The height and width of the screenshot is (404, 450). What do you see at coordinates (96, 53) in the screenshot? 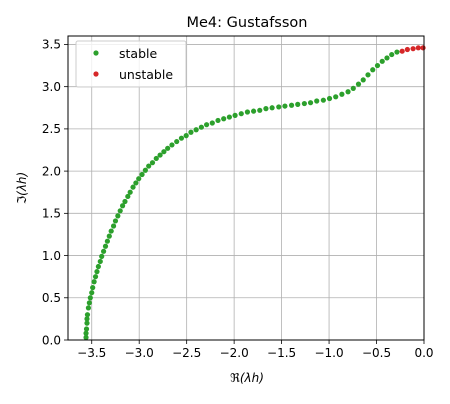
I see `legend-marker-stable` at bounding box center [96, 53].